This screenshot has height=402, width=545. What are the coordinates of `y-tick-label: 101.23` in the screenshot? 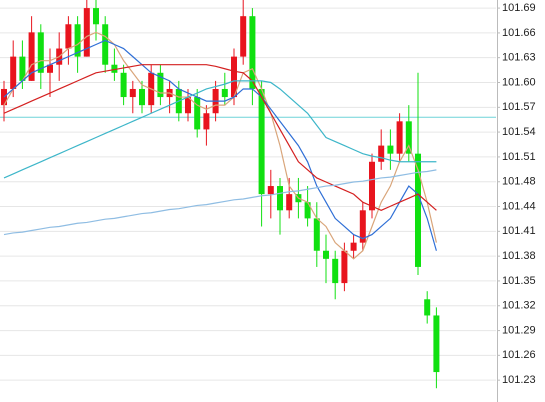 It's located at (519, 380).